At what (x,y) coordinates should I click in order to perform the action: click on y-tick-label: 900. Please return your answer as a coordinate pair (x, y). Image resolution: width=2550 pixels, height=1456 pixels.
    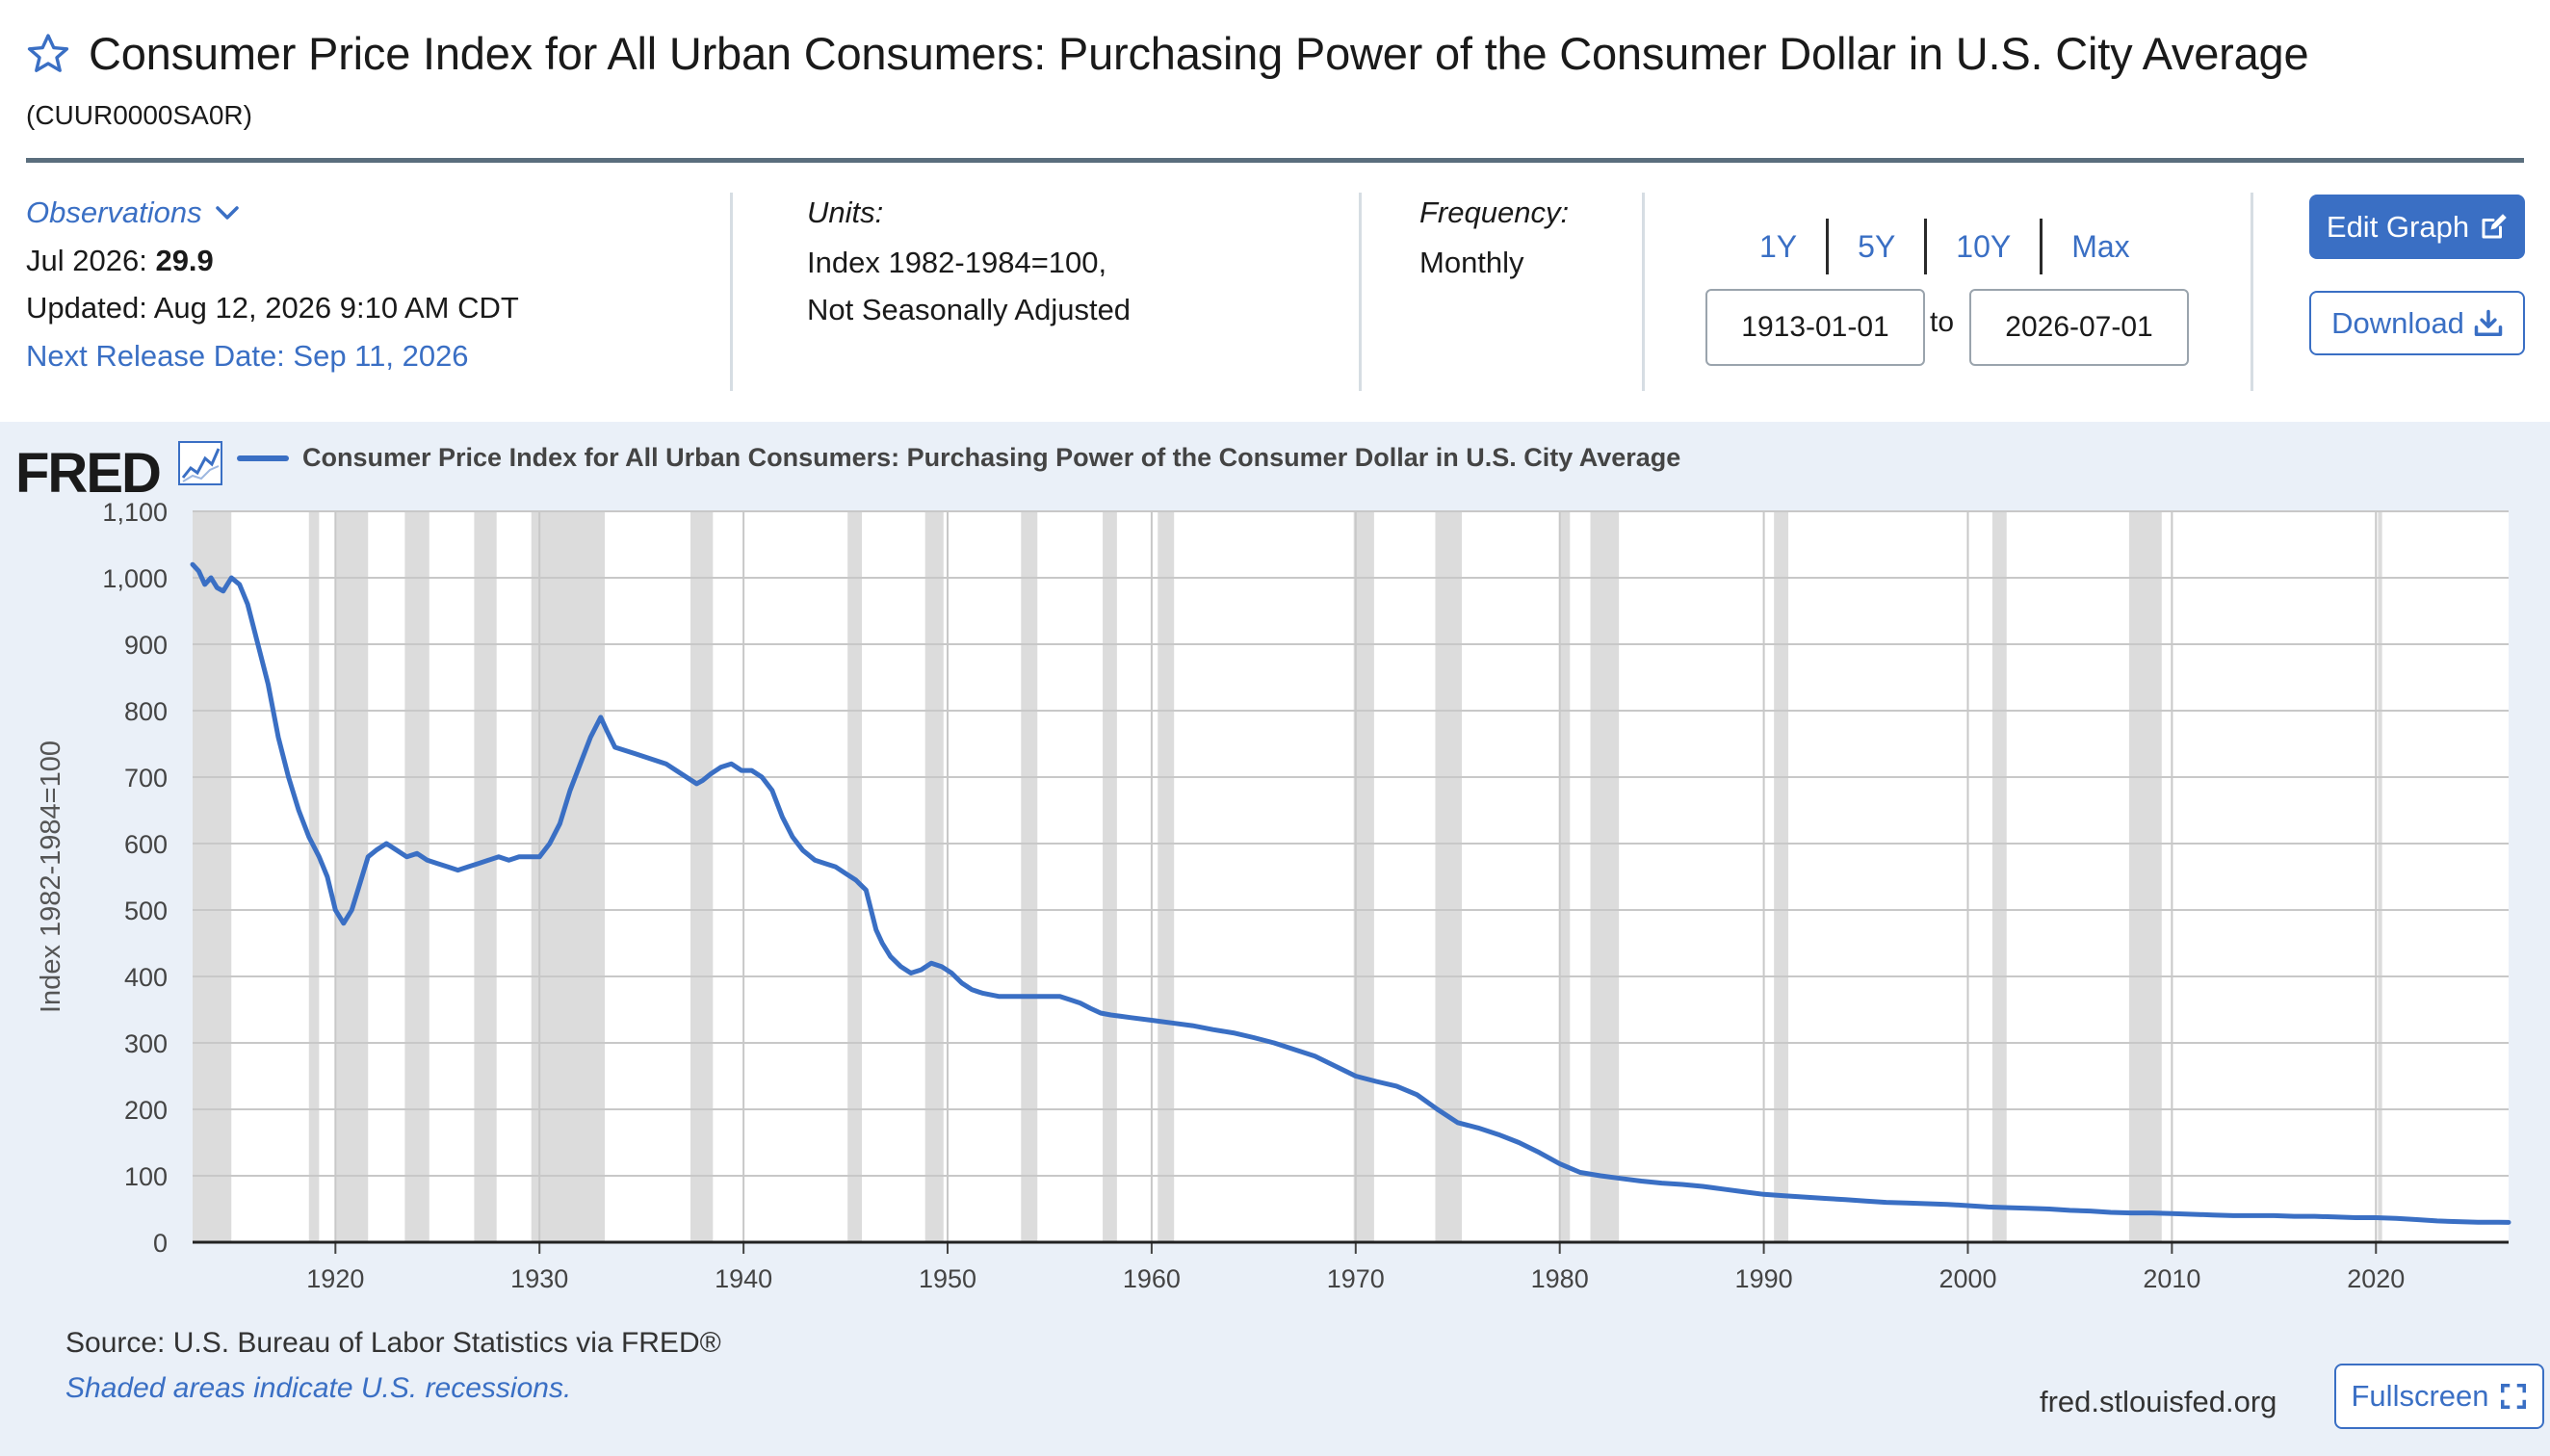
    Looking at the image, I should click on (146, 645).